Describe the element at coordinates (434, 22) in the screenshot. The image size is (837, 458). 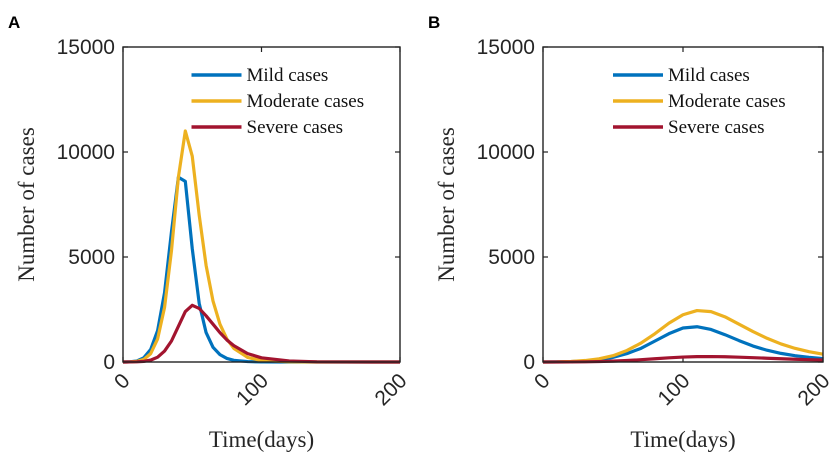
I see `panel-label: B` at that location.